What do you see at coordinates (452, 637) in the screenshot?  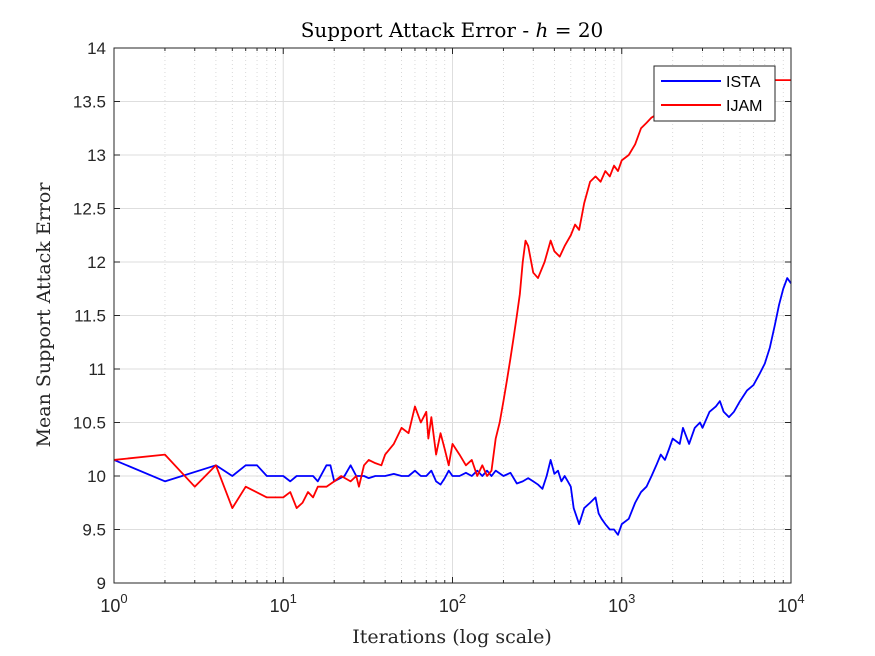 I see `x-axis-label: Iterations (log scale)` at bounding box center [452, 637].